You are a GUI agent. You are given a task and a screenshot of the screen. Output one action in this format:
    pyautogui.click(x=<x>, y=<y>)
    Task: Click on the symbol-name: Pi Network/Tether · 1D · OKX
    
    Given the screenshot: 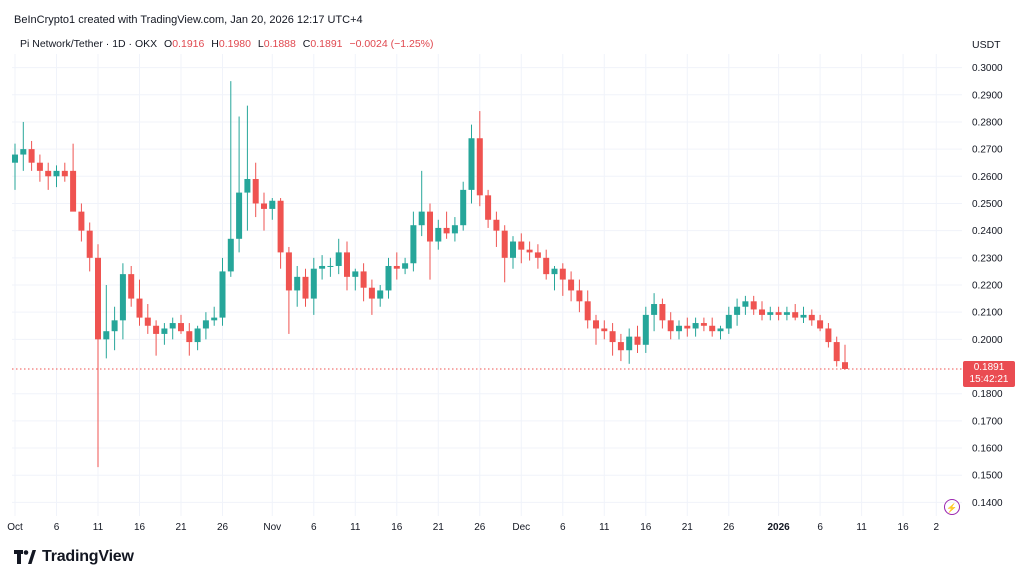 What is the action you would take?
    pyautogui.click(x=89, y=44)
    